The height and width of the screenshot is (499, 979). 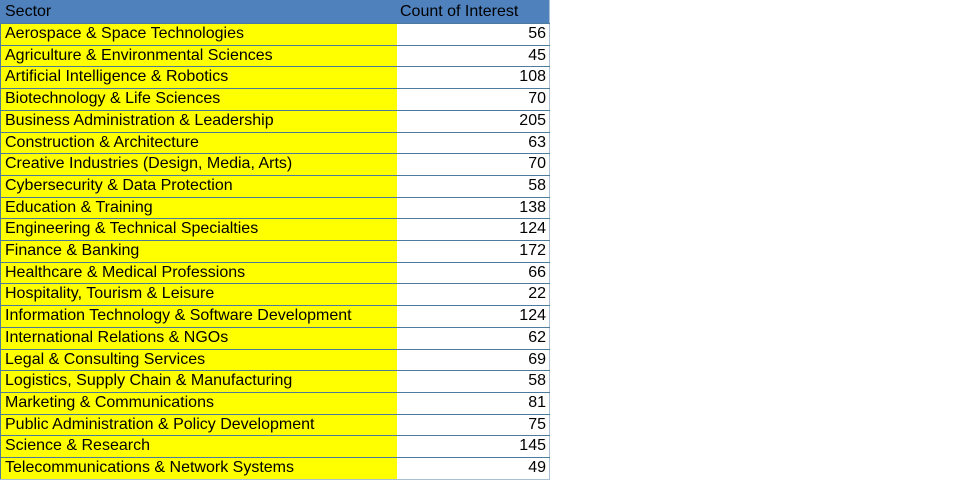 I want to click on sector-cell: Logistics, Supply Chain & Manufacturing, so click(x=198, y=381).